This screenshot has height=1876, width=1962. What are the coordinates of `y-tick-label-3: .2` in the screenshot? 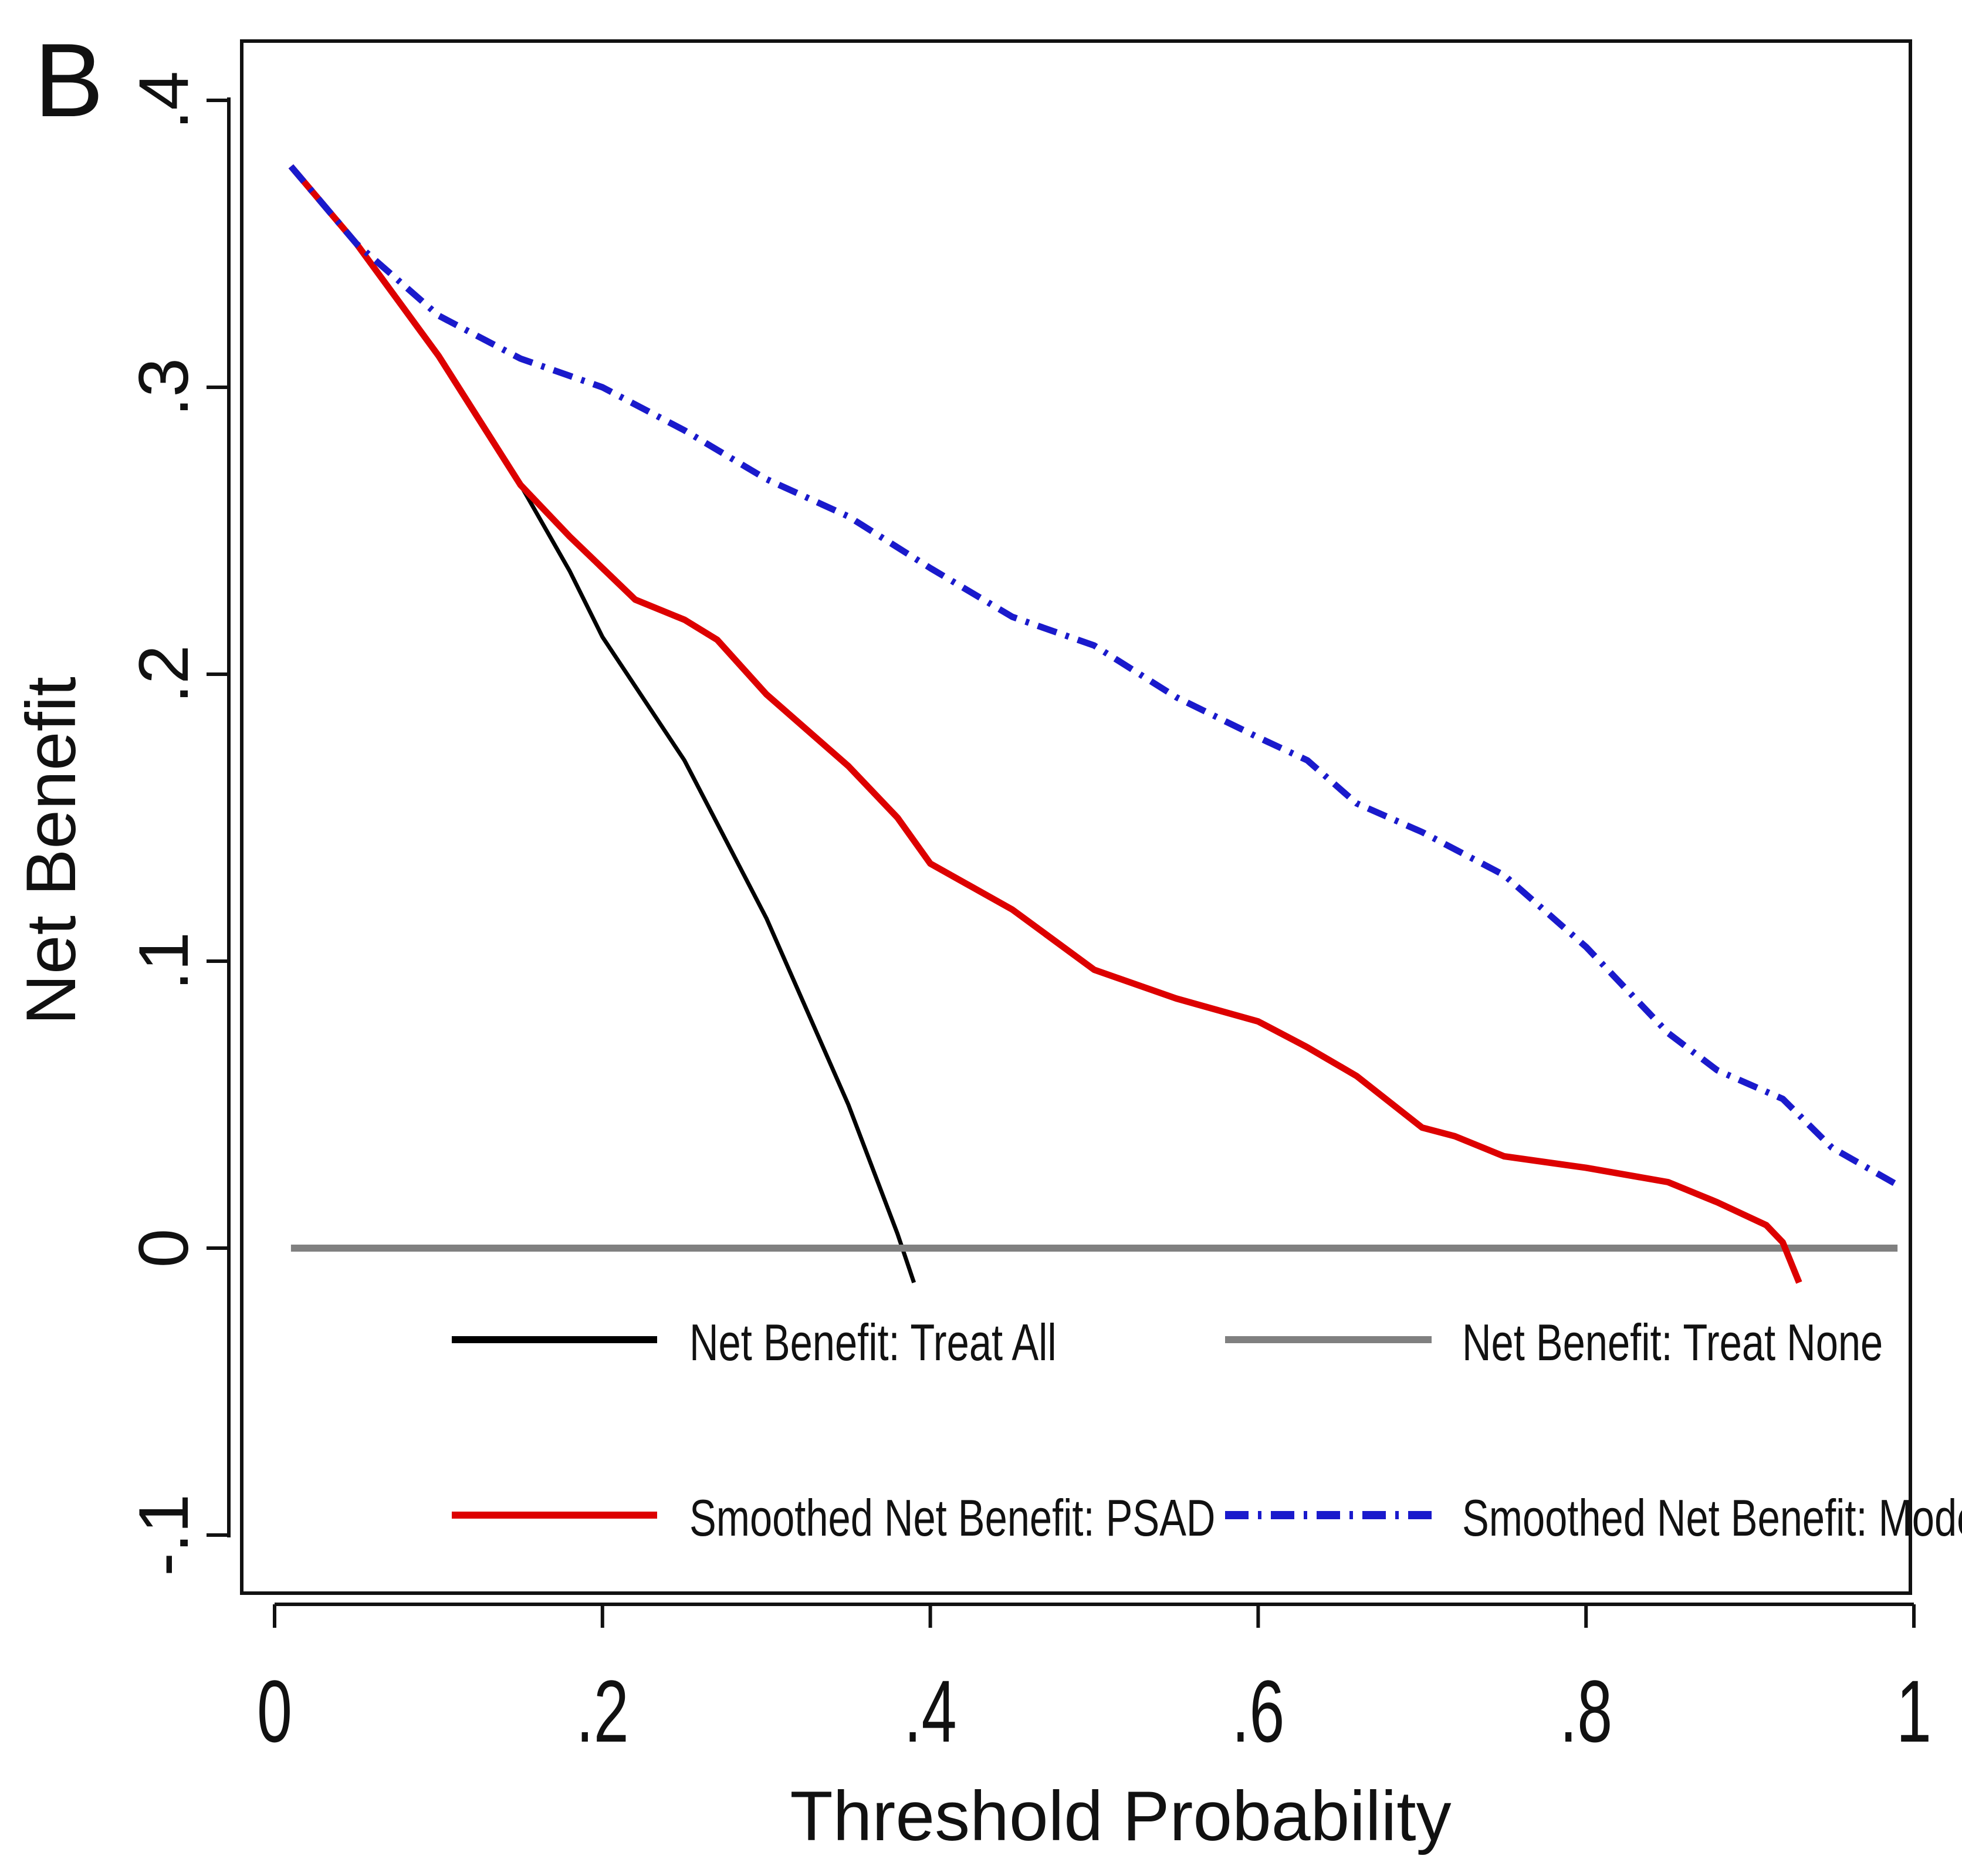 It's located at (163, 675).